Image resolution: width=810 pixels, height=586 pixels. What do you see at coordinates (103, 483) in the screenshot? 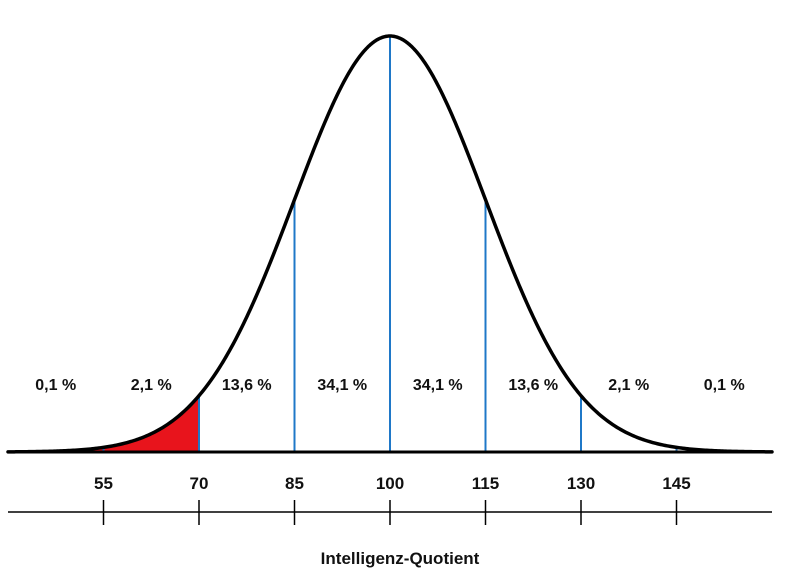
I see `x-tick-label: 55` at bounding box center [103, 483].